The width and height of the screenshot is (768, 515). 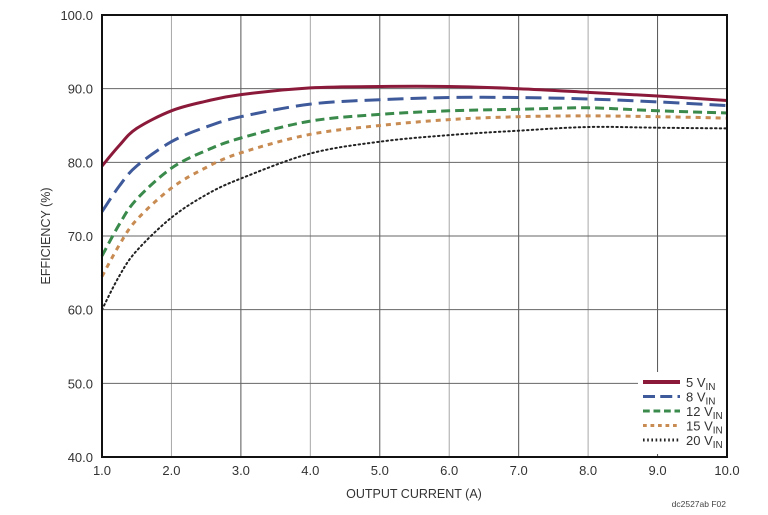 I want to click on y-tick-label: 100.0, so click(x=76, y=15).